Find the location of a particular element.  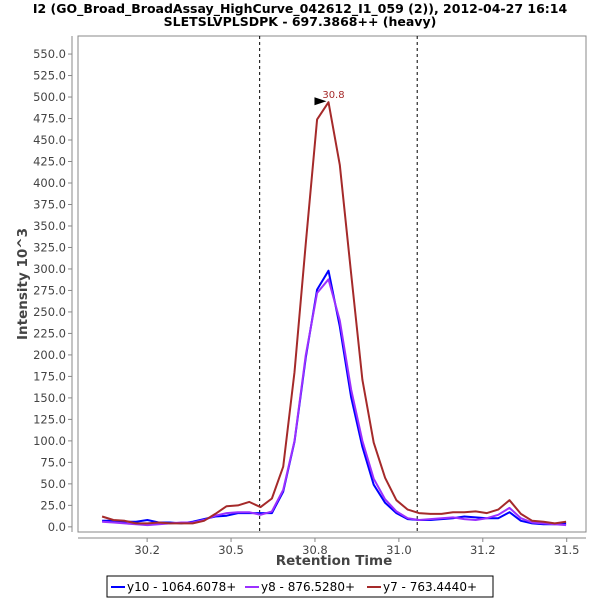

y-tick-label: 225.0 is located at coordinates (49, 333).